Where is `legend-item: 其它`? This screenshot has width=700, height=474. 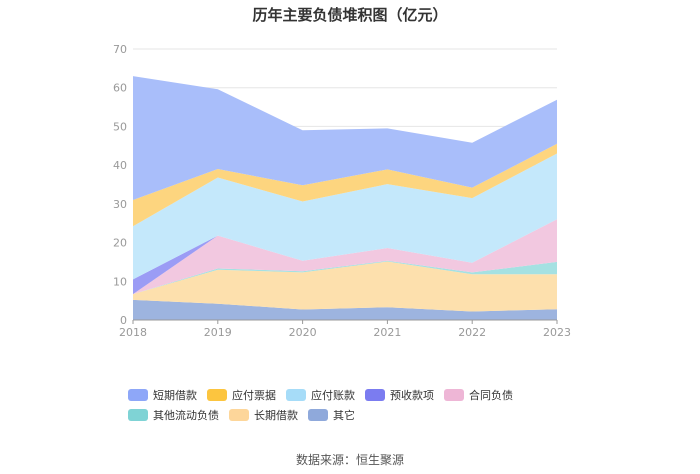 legend-item: 其它 is located at coordinates (331, 415).